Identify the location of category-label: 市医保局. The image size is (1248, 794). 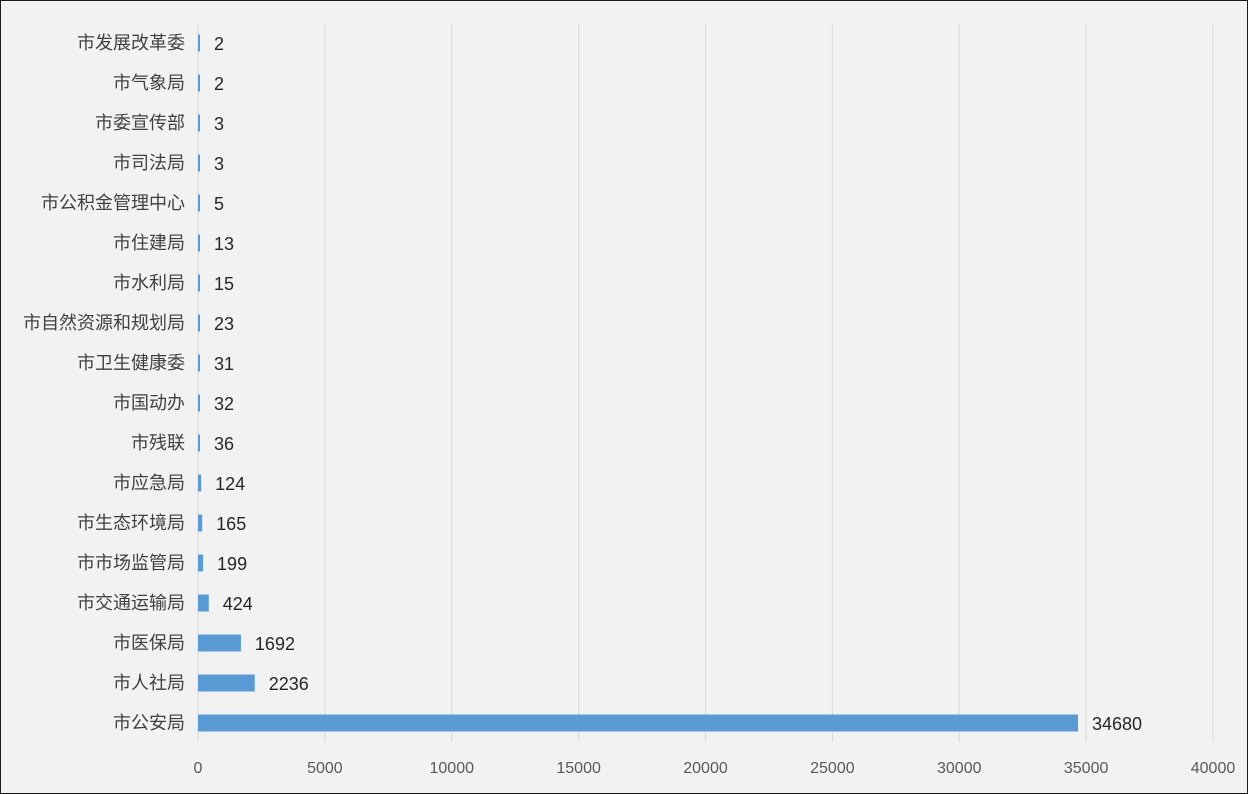
(149, 643).